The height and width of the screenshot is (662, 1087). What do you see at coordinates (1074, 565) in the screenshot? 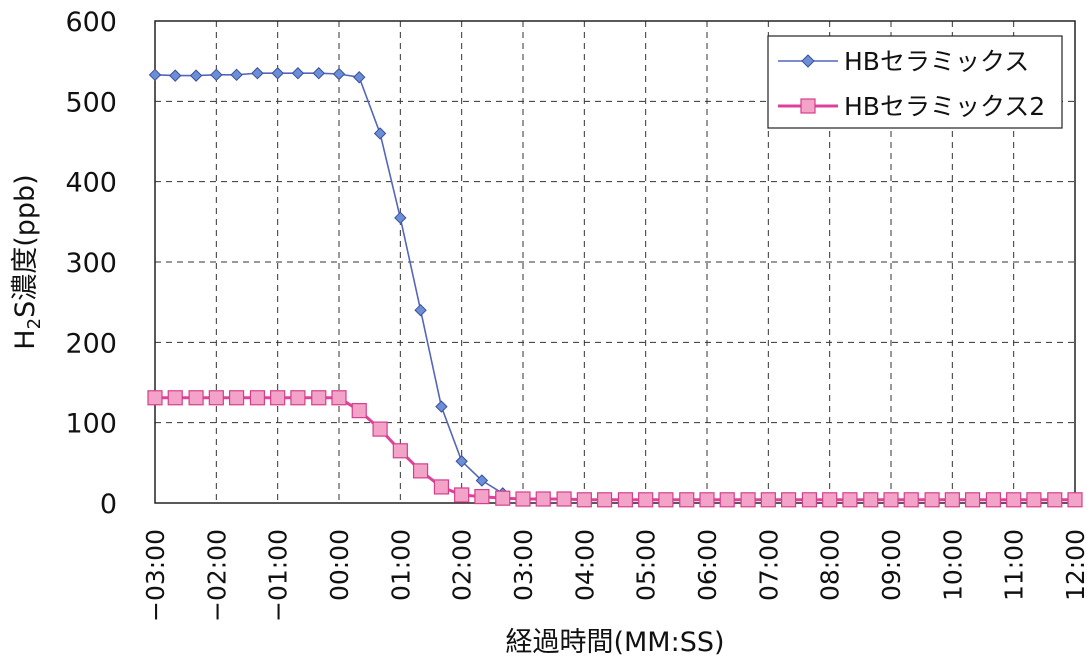
I see `x-tick-label: 12:00` at bounding box center [1074, 565].